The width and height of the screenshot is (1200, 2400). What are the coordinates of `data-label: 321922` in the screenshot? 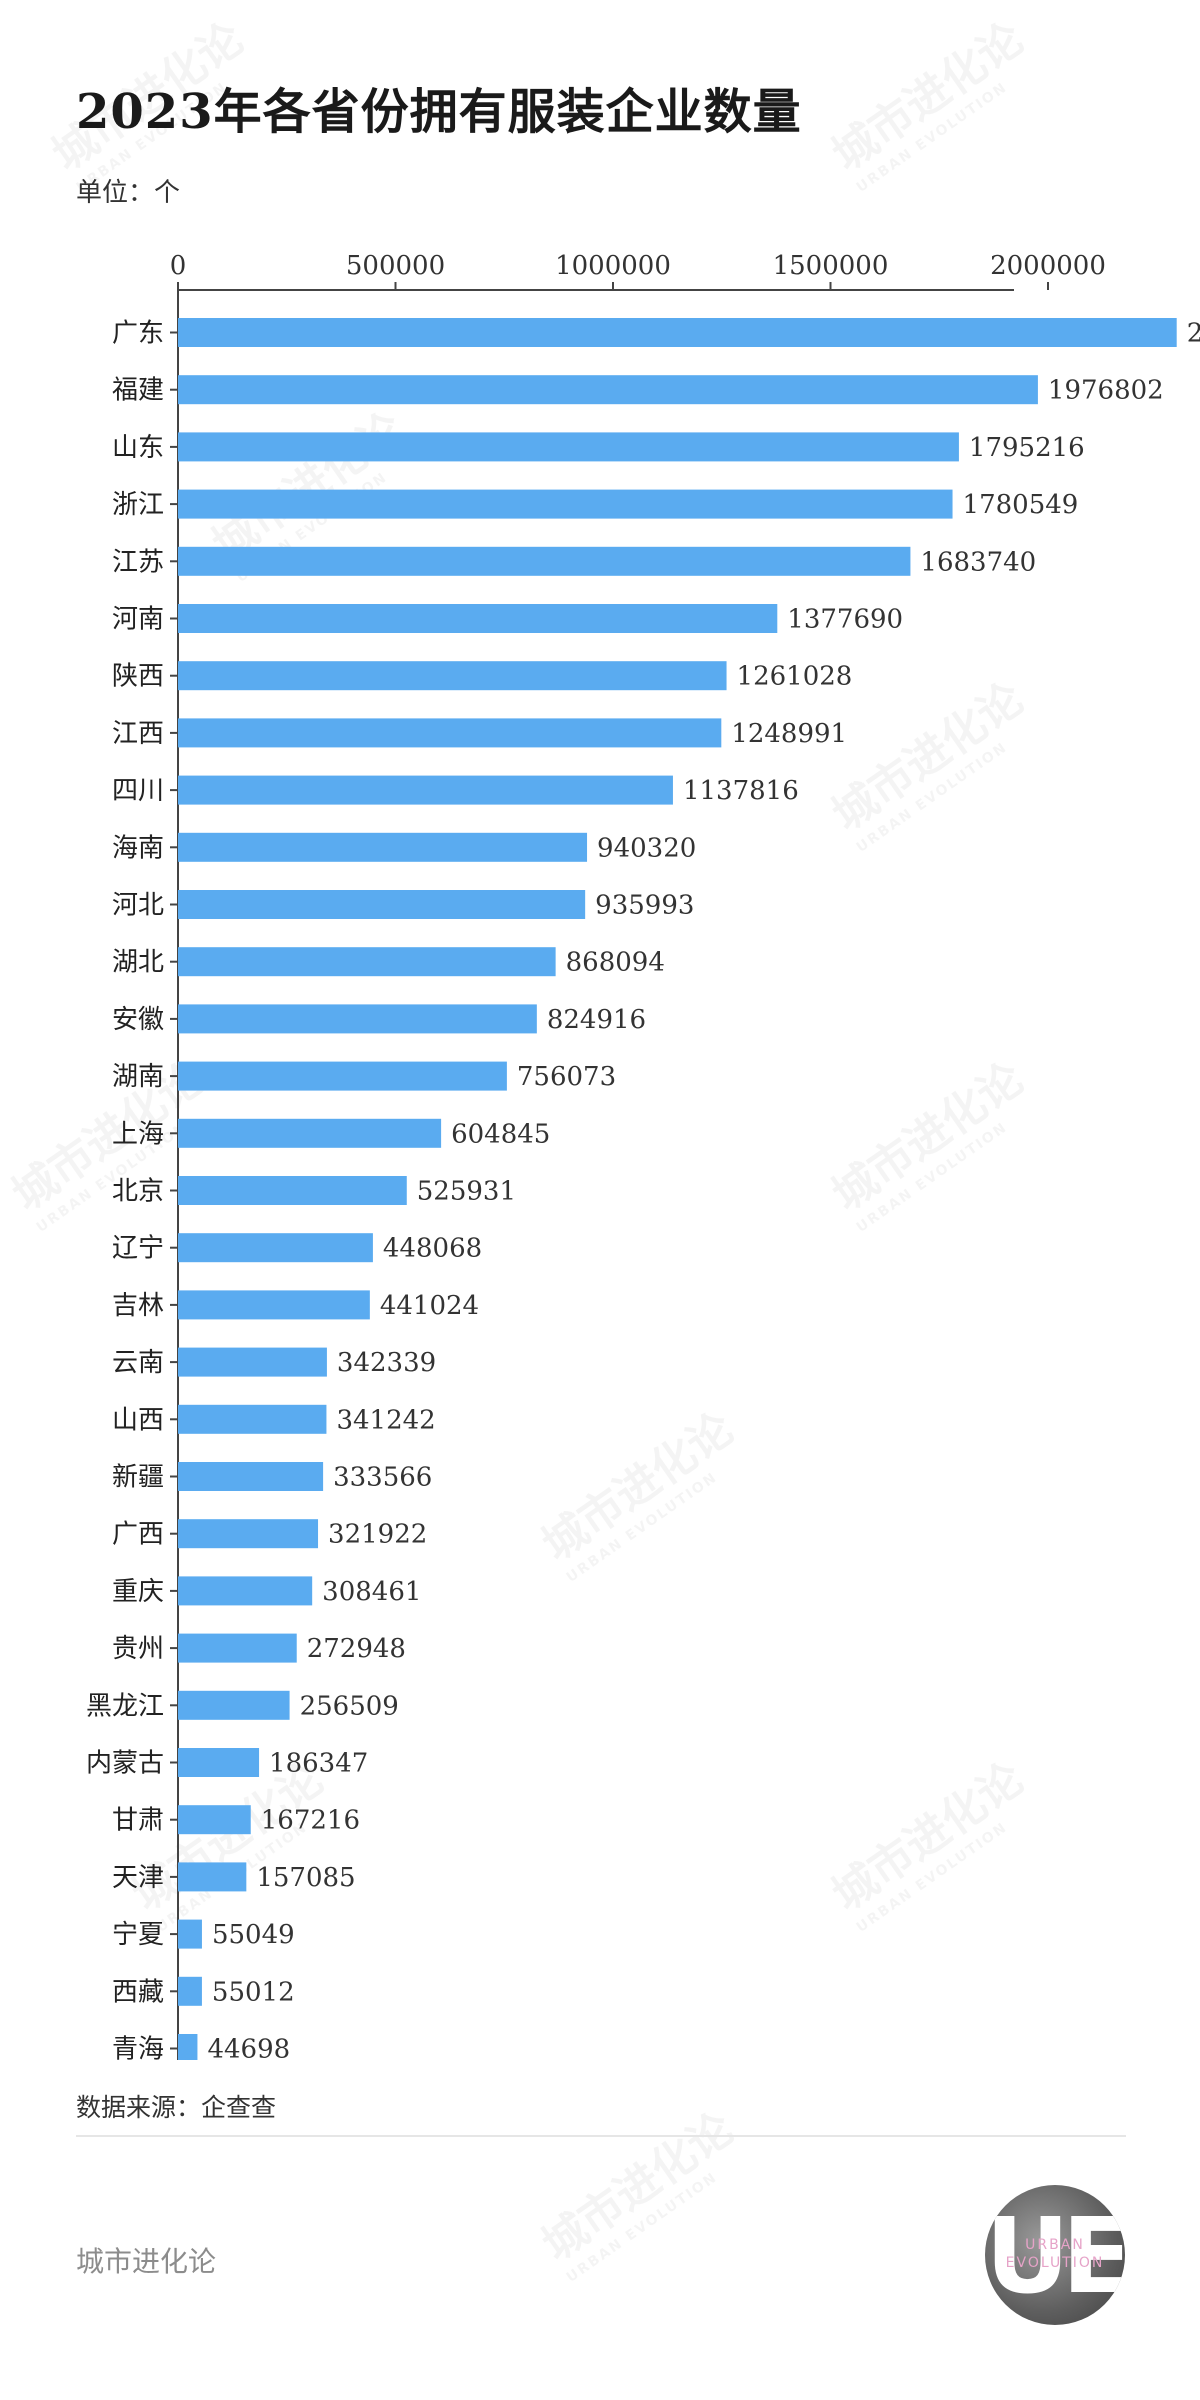 It's located at (377, 1535).